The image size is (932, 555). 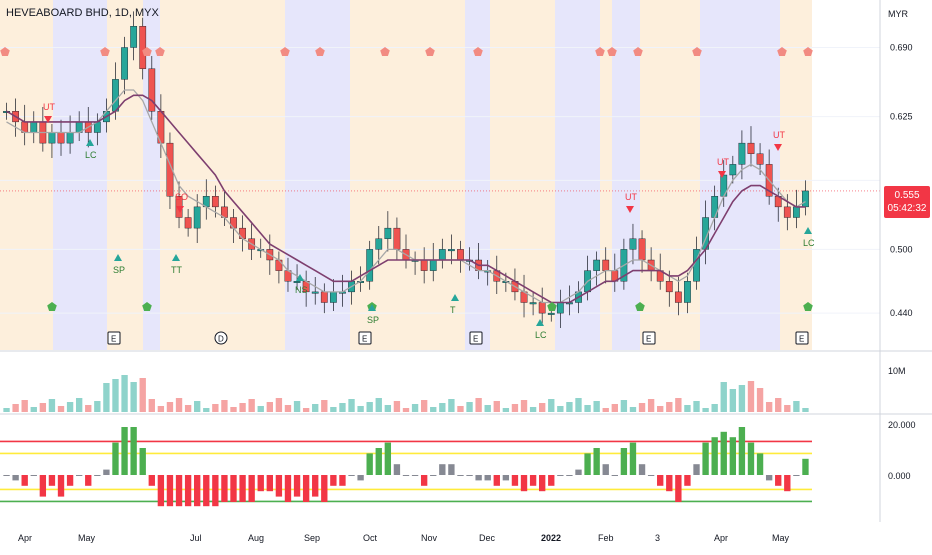 What do you see at coordinates (907, 195) in the screenshot?
I see `current-price-value: 0.555` at bounding box center [907, 195].